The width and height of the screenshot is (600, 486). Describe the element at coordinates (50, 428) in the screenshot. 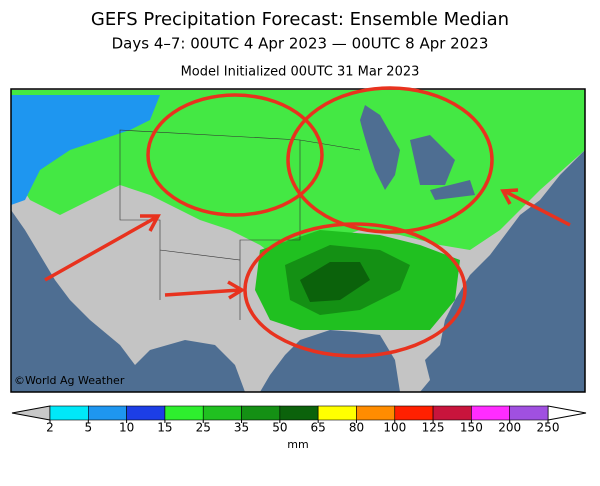

I see `tick-label: 2` at that location.